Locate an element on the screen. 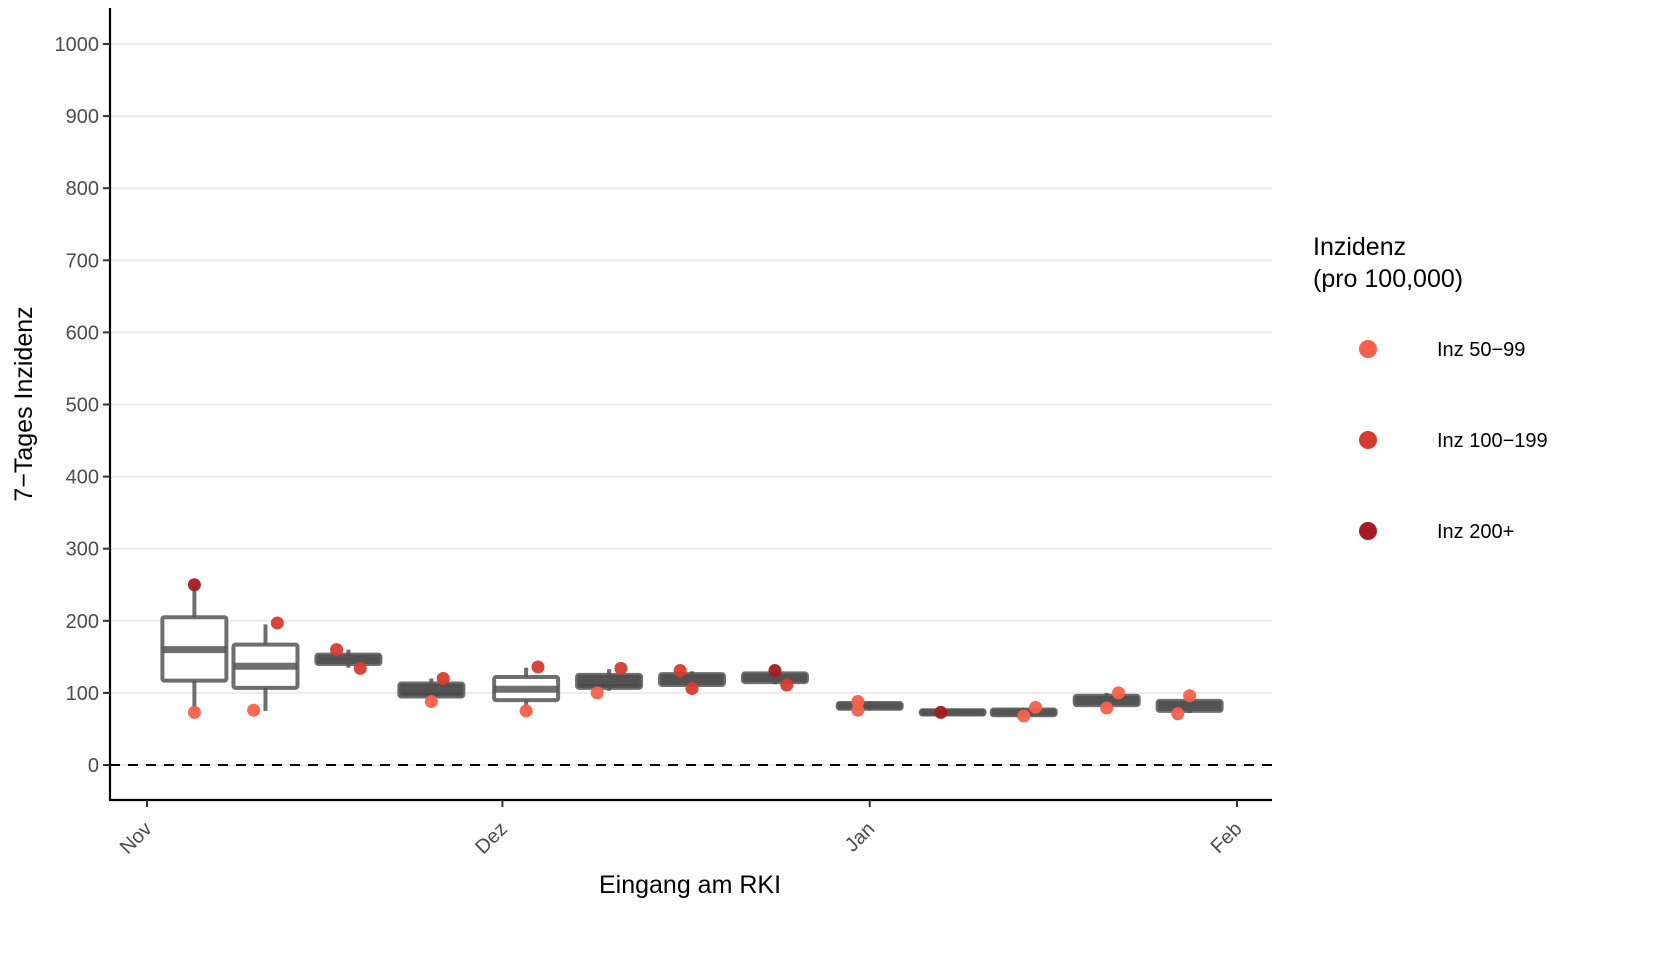 This screenshot has width=1657, height=955. legend-item: Inz 50−99 is located at coordinates (1442, 350).